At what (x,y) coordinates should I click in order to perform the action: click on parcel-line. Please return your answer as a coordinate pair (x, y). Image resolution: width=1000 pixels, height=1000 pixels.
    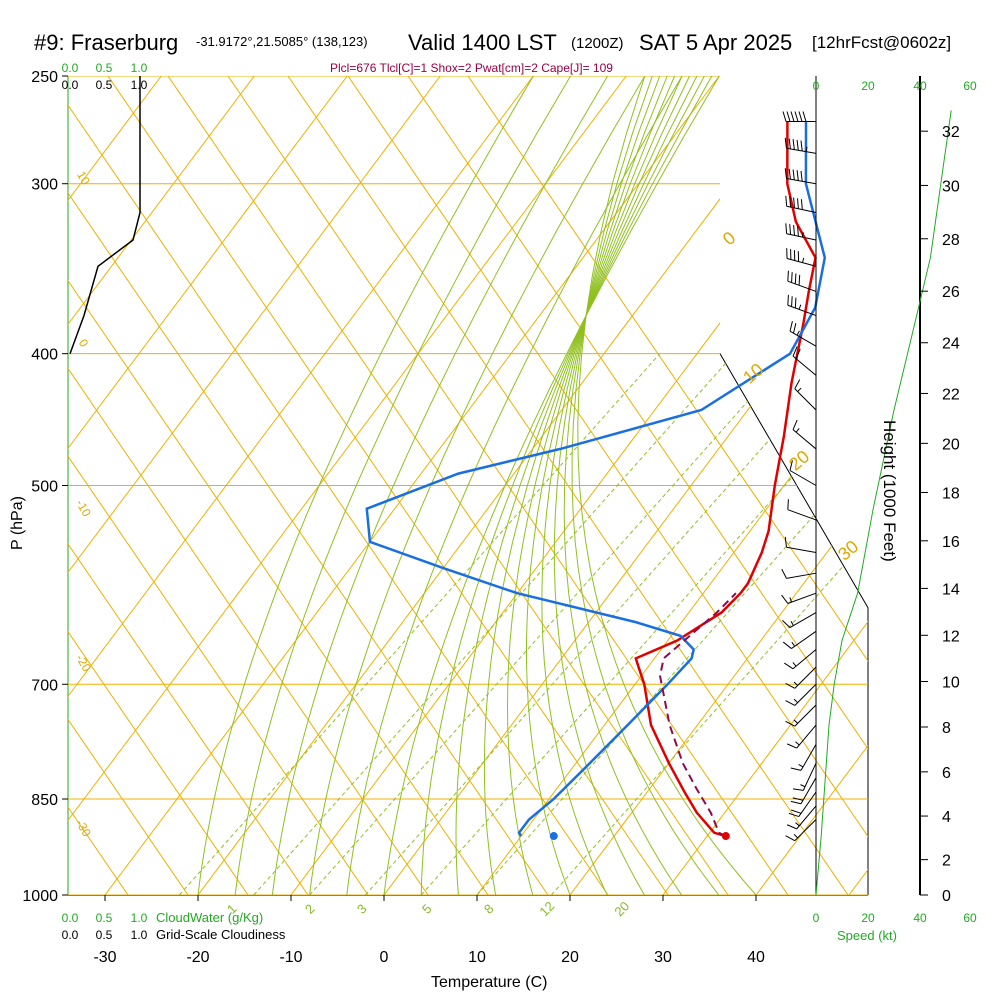
    Looking at the image, I should click on (697, 714).